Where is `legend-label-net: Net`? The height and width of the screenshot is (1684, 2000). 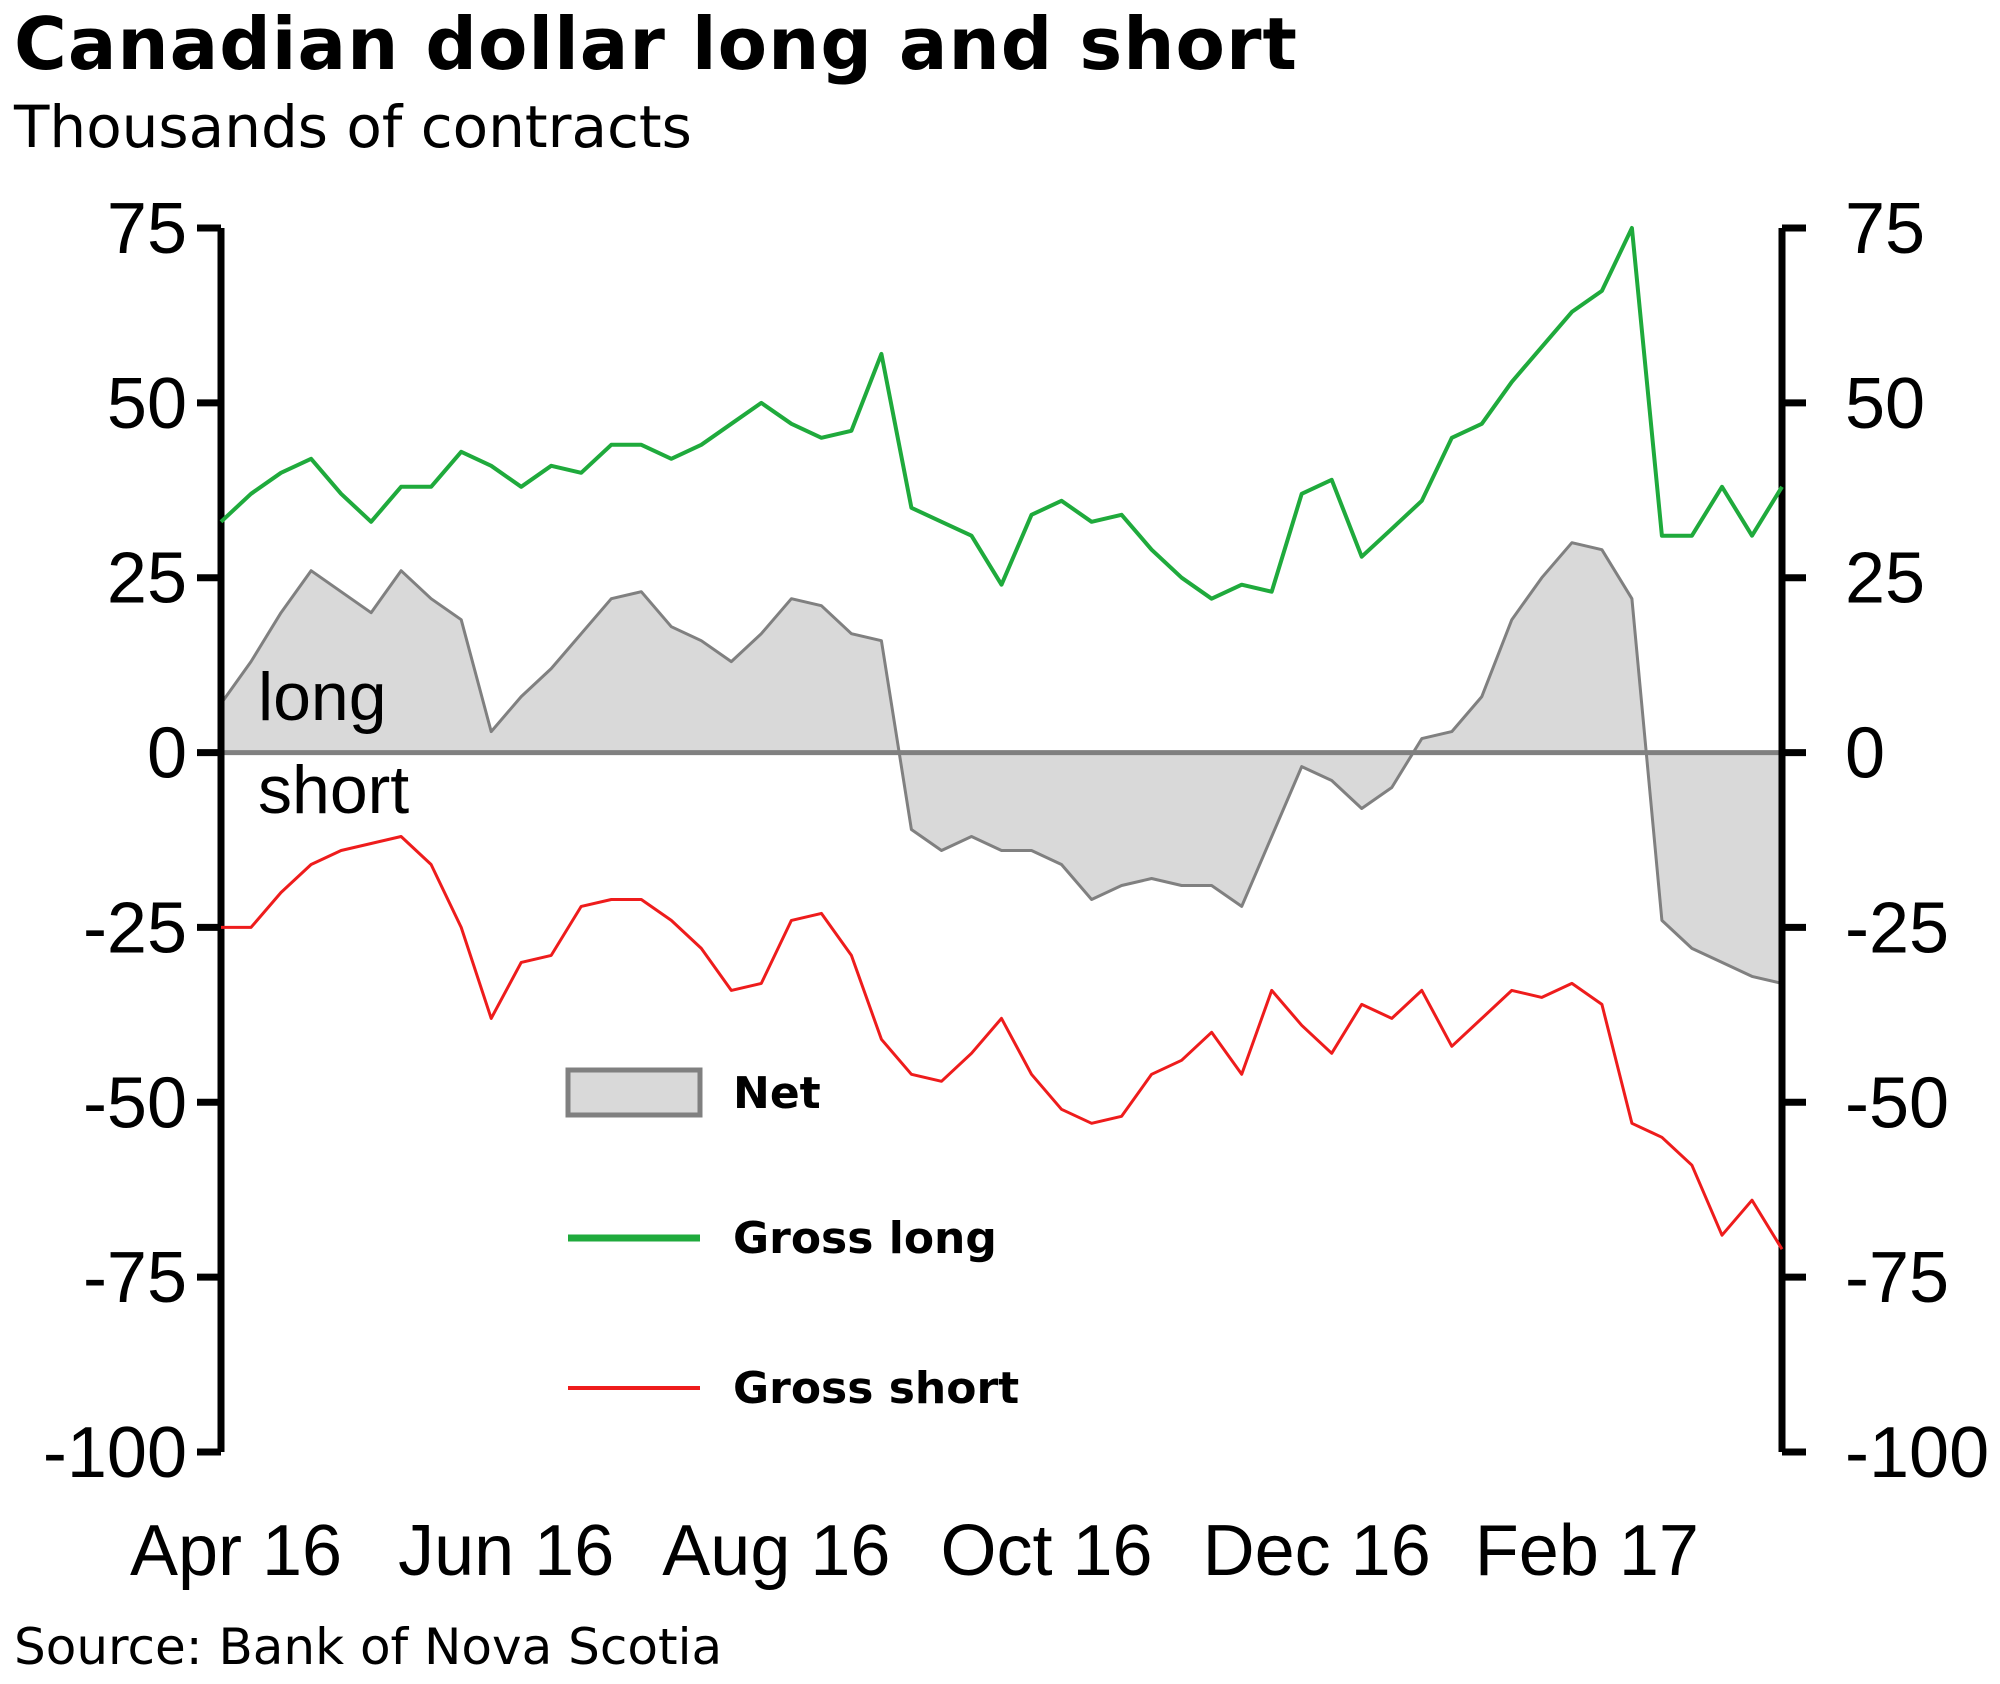 legend-label-net: Net is located at coordinates (777, 1093).